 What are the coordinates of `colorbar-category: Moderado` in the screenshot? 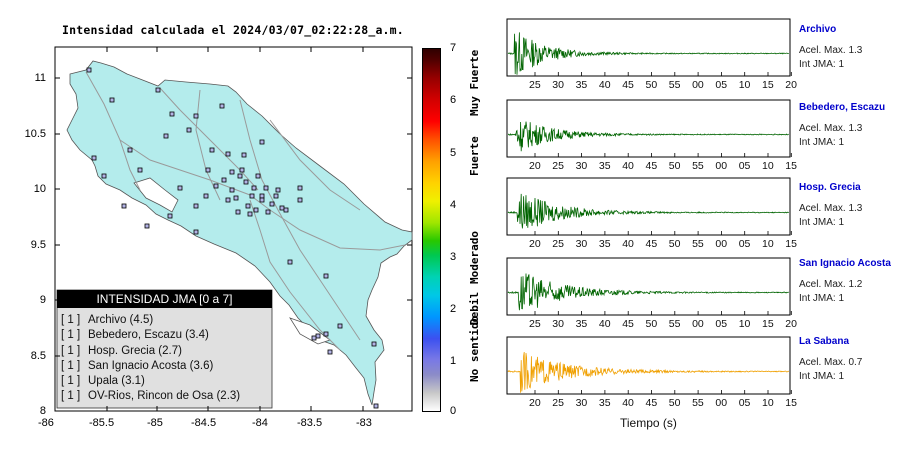 It's located at (474, 257).